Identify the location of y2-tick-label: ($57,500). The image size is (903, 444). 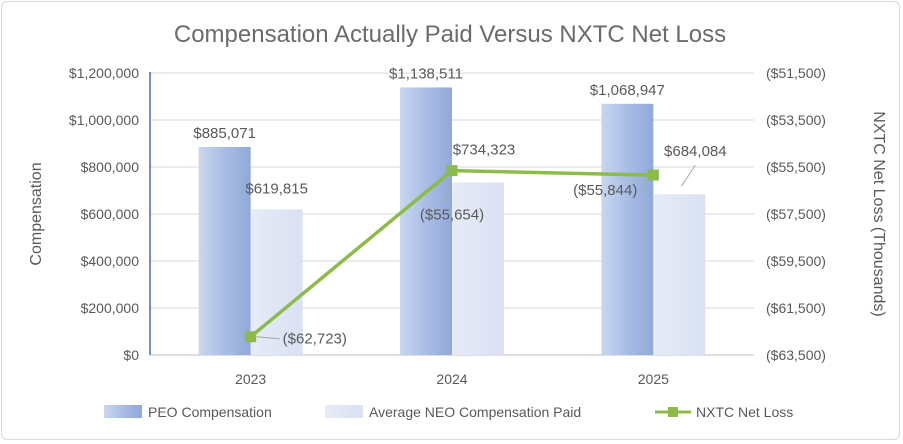
(796, 214).